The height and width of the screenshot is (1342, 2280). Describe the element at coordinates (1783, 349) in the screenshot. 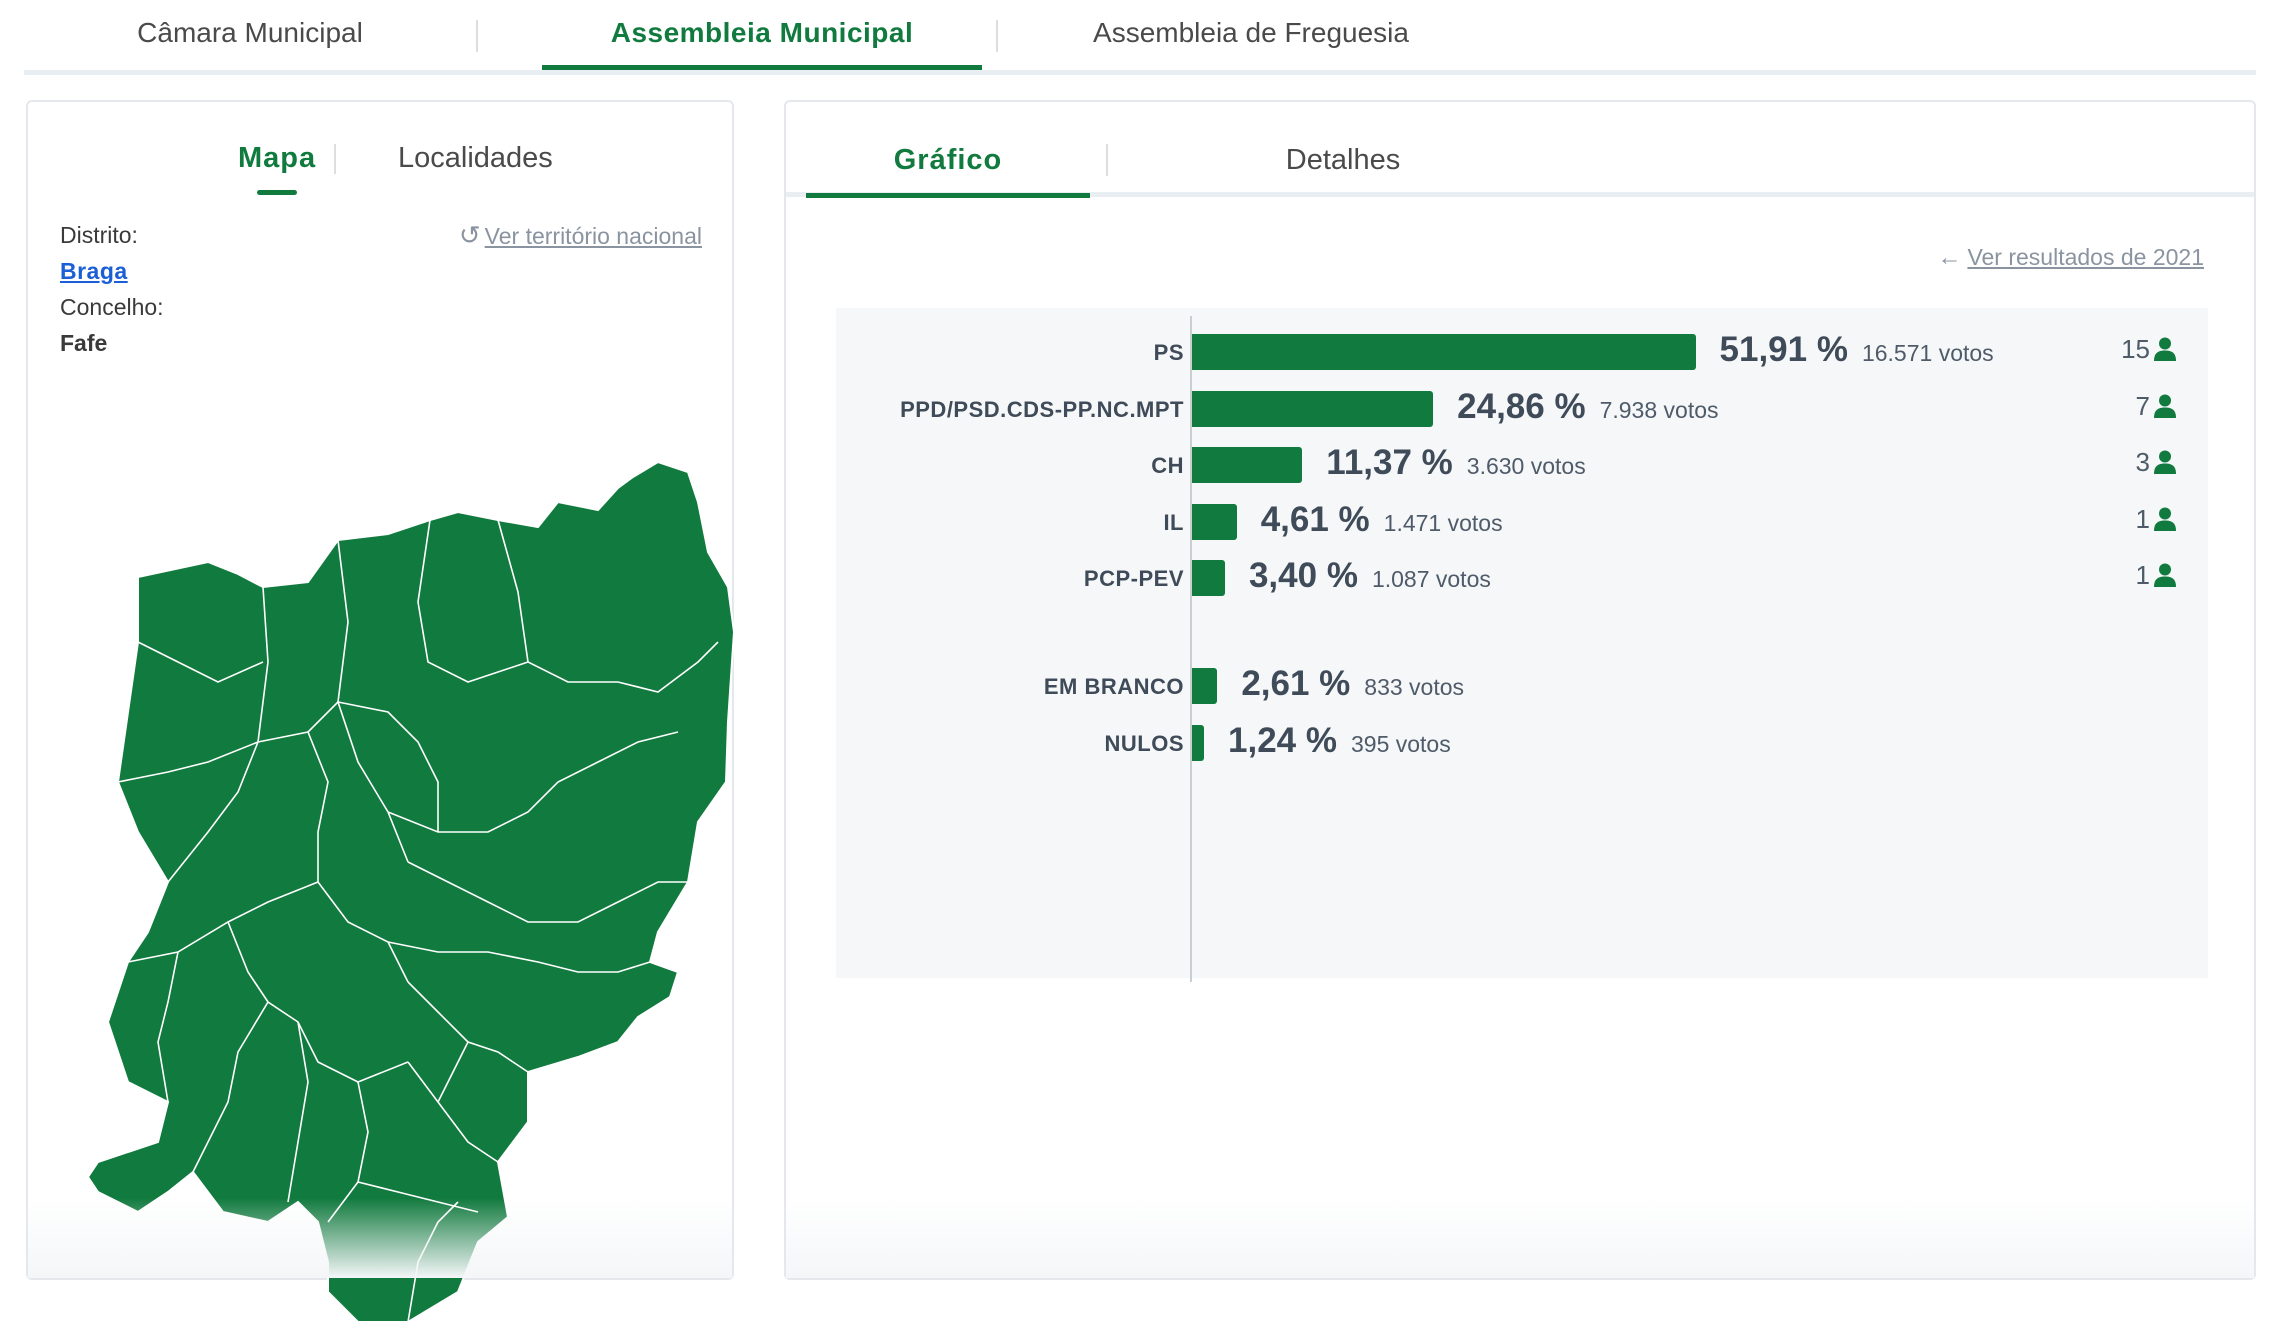

I see `percent-value: 51,91 %` at that location.